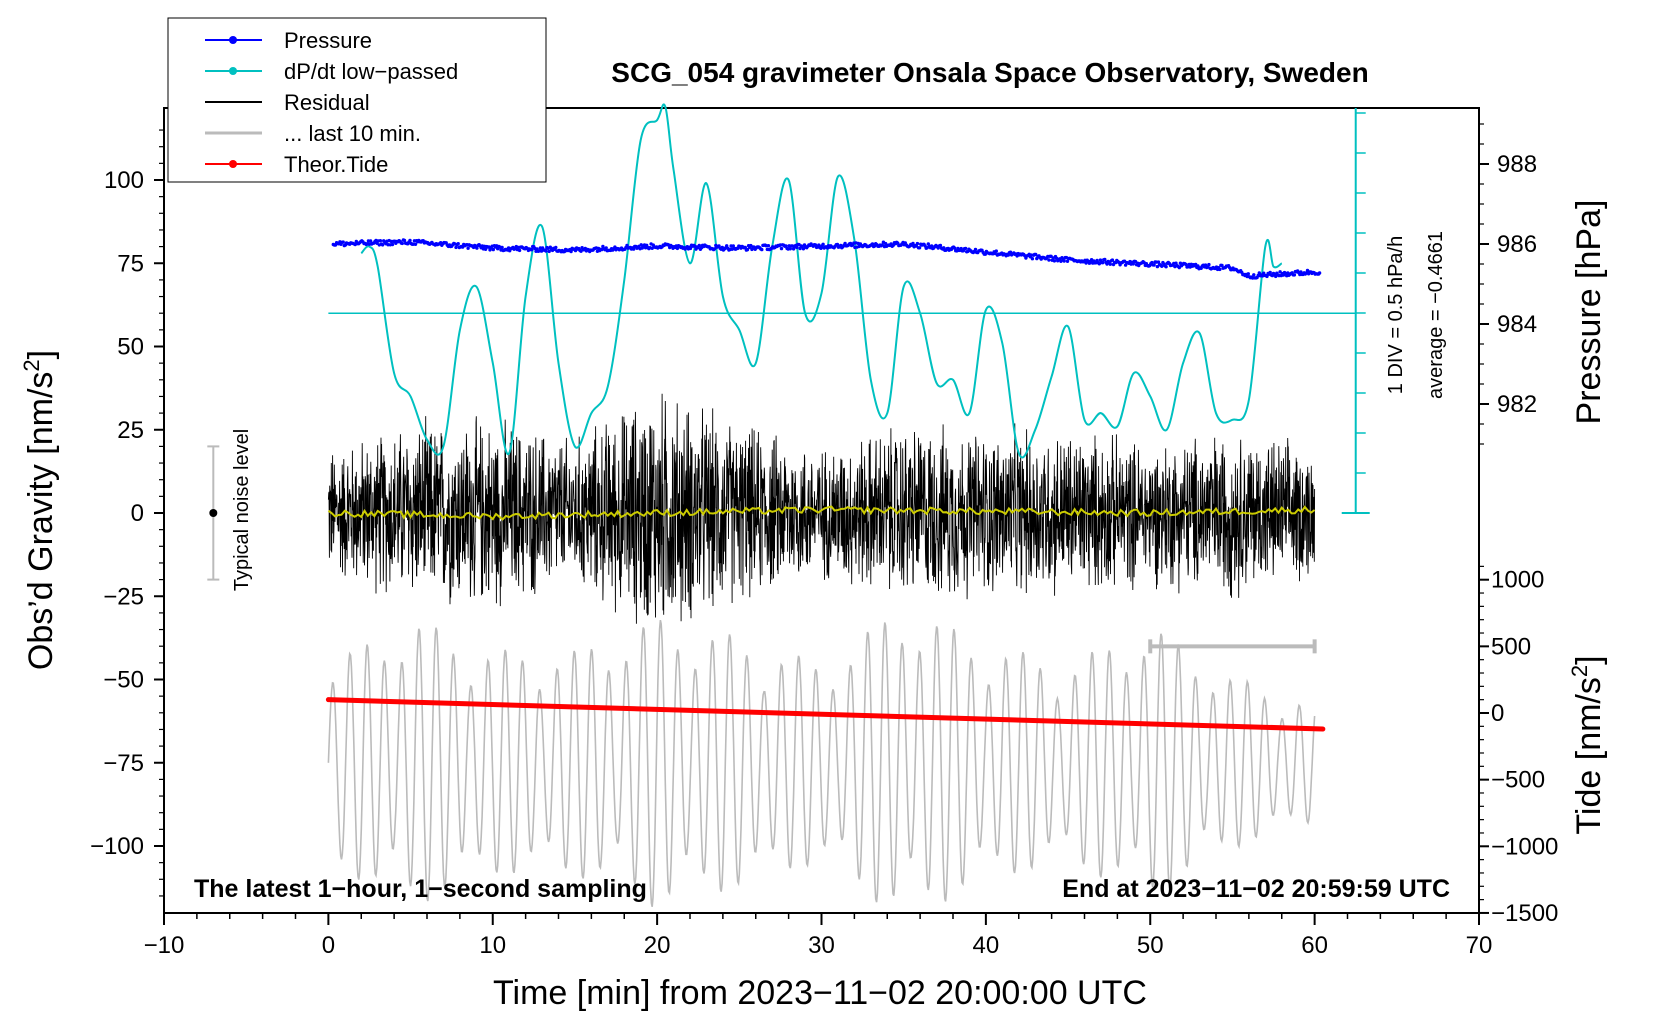 The height and width of the screenshot is (1020, 1660). What do you see at coordinates (1511, 646) in the screenshot?
I see `tide-tick-label: 500` at bounding box center [1511, 646].